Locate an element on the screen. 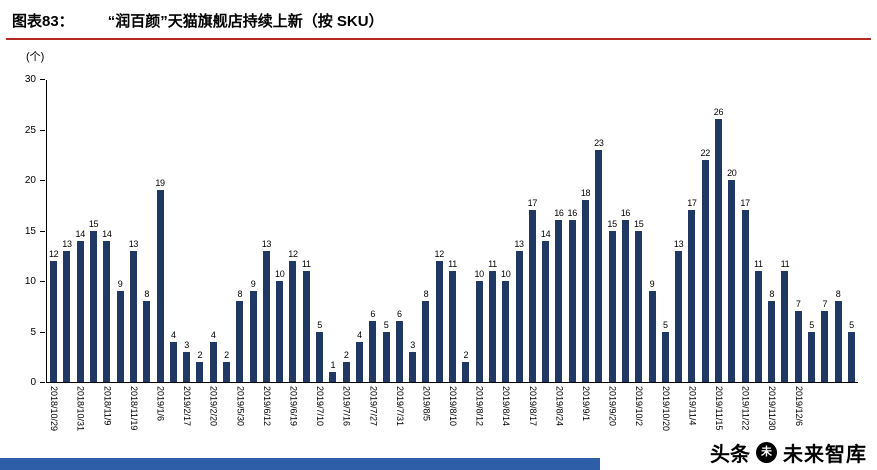 The image size is (877, 470). x-axis-label: 2019/8/12 is located at coordinates (479, 406).